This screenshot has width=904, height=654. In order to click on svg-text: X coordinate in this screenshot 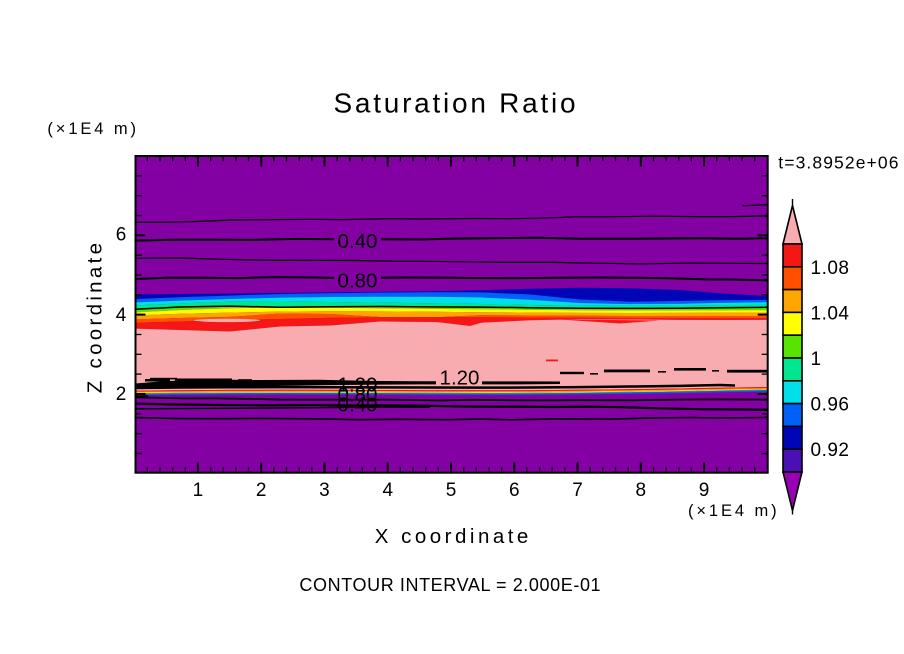, I will do `click(453, 536)`.